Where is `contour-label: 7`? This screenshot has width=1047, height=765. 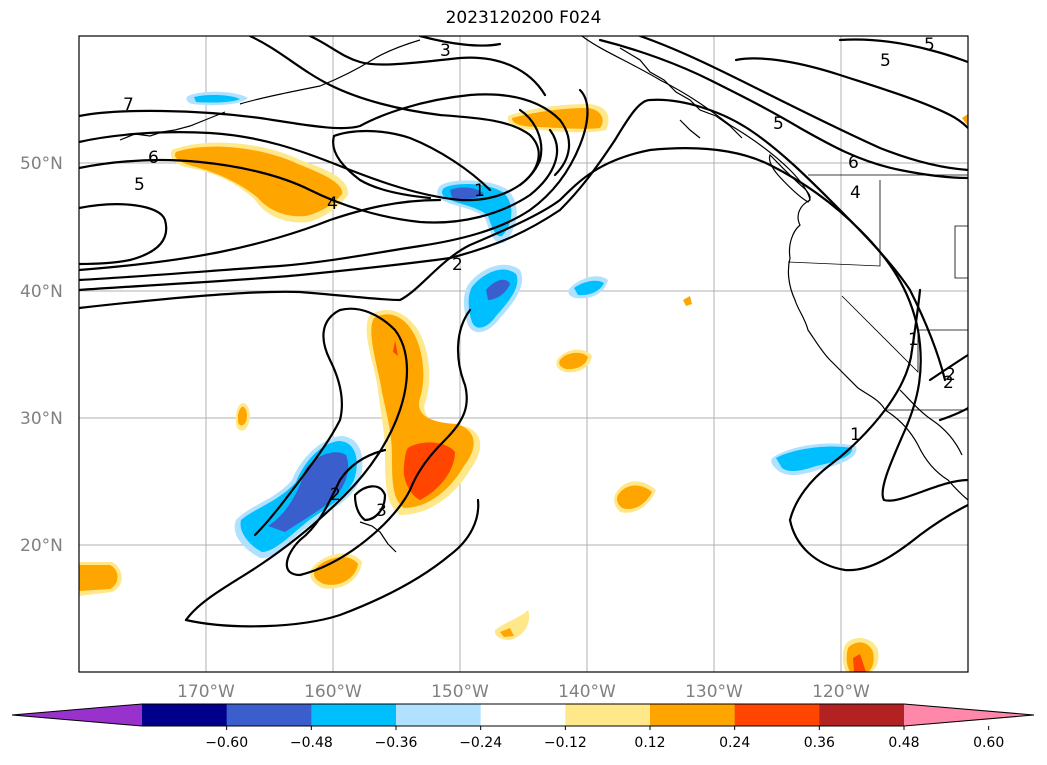
contour-label: 7 is located at coordinates (128, 105).